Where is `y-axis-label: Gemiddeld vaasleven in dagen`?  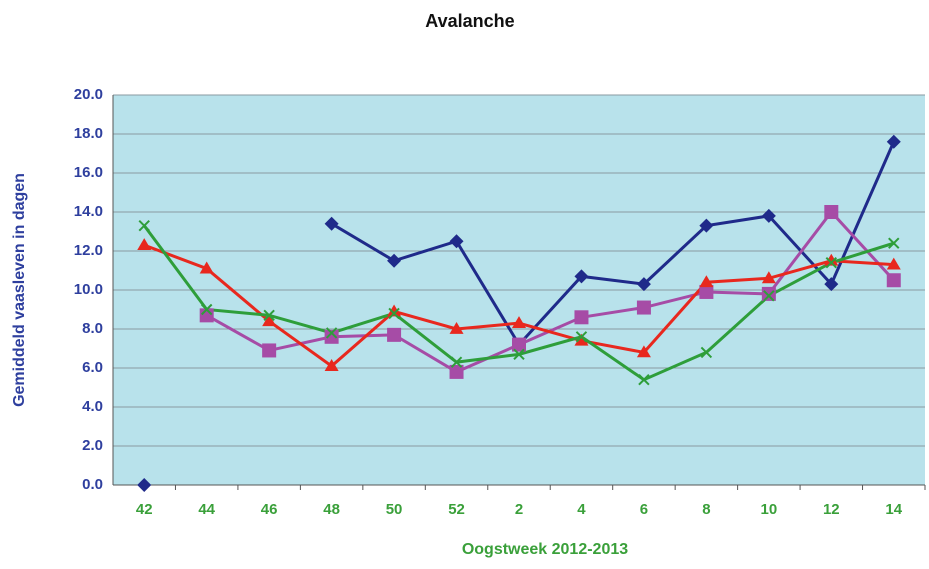 y-axis-label: Gemiddeld vaasleven in dagen is located at coordinates (19, 290).